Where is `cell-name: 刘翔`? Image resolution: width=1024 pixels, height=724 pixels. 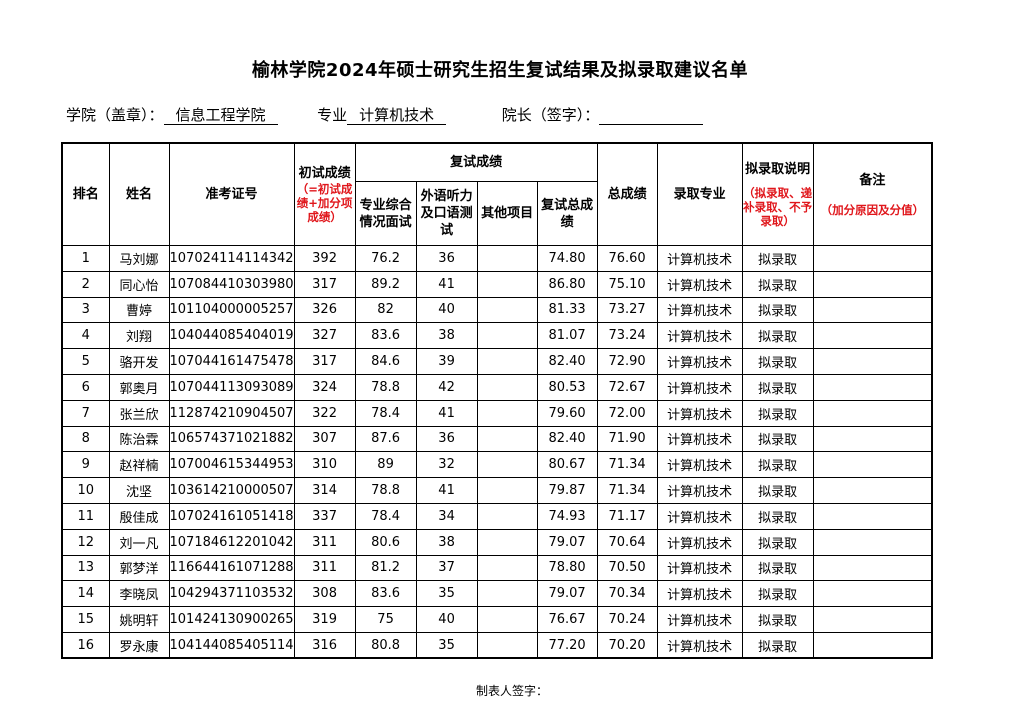 cell-name: 刘翔 is located at coordinates (139, 336).